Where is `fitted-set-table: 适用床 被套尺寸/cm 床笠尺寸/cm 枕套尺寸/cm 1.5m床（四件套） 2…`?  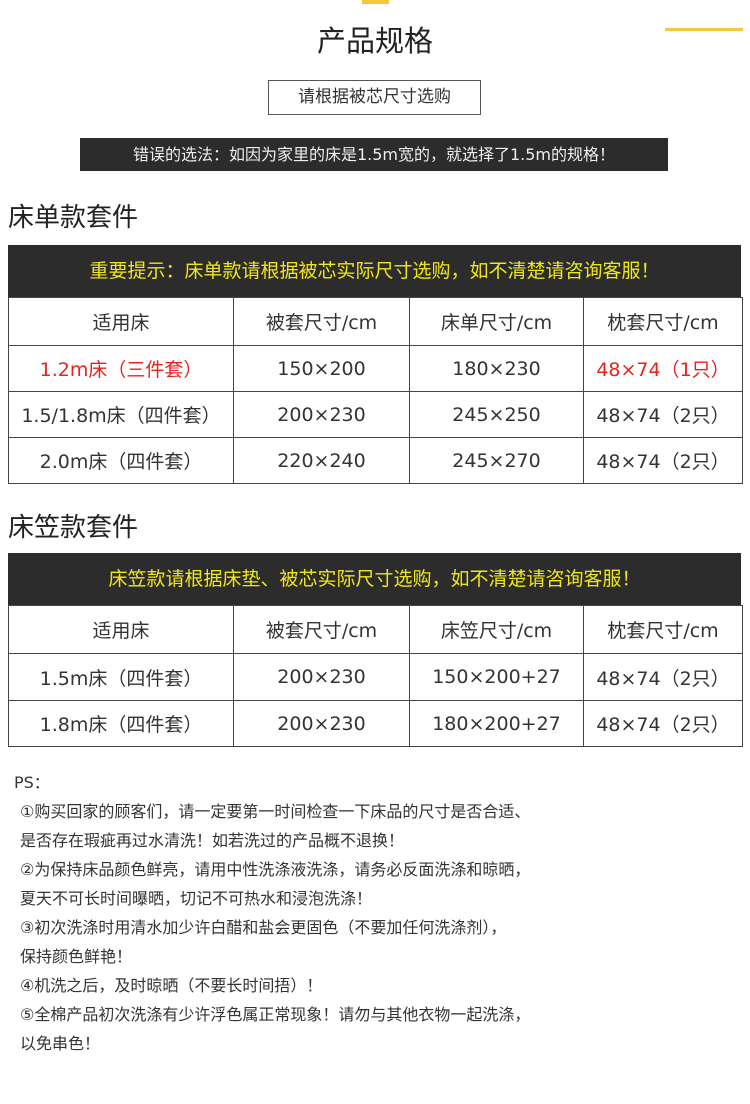 fitted-set-table: 适用床 被套尺寸/cm 床笠尺寸/cm 枕套尺寸/cm 1.5m床（四件套） 2… is located at coordinates (375, 676).